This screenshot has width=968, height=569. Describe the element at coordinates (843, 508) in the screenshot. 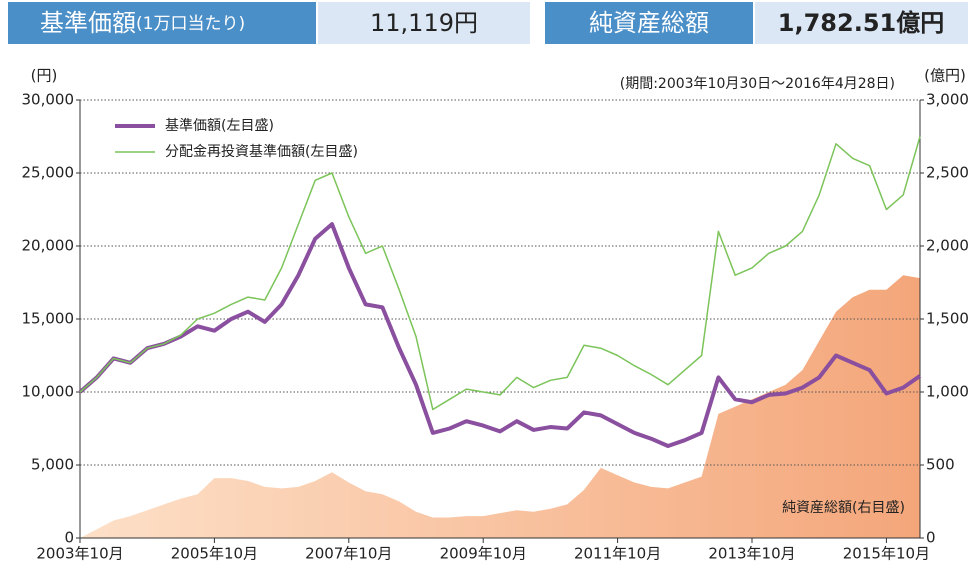

I see `area-label: 純資産総額(右目盛)` at that location.